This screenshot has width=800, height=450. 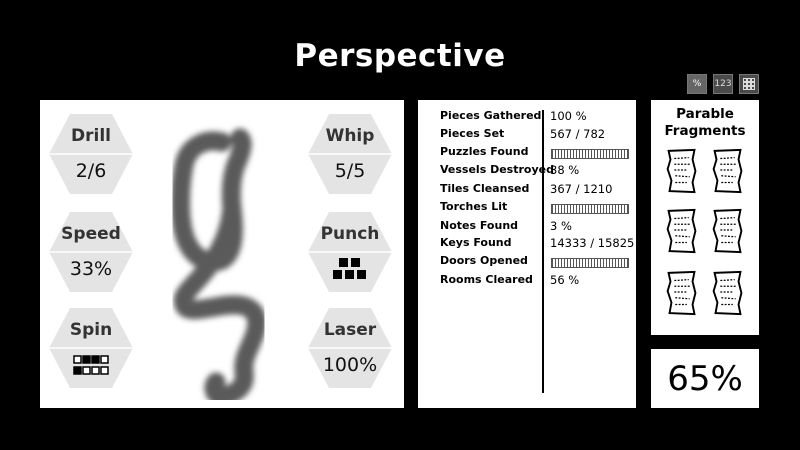 What do you see at coordinates (565, 280) in the screenshot?
I see `stat-value: 56 %` at bounding box center [565, 280].